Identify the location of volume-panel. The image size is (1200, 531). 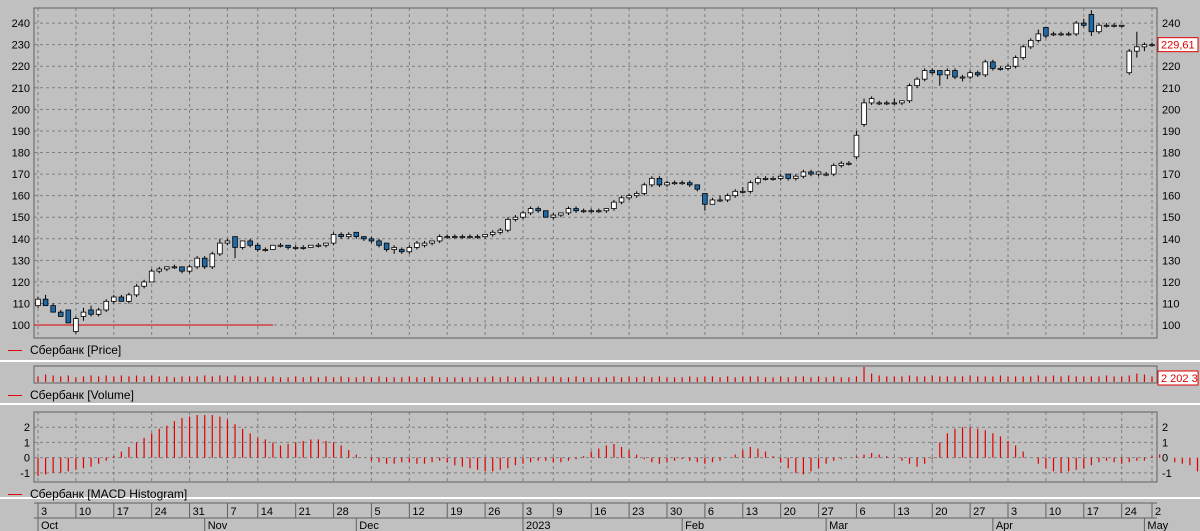
(597, 374).